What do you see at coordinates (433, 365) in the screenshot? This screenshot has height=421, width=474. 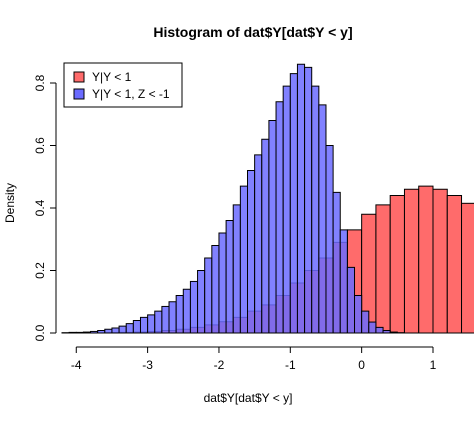 I see `x-tick-label-5: 1` at bounding box center [433, 365].